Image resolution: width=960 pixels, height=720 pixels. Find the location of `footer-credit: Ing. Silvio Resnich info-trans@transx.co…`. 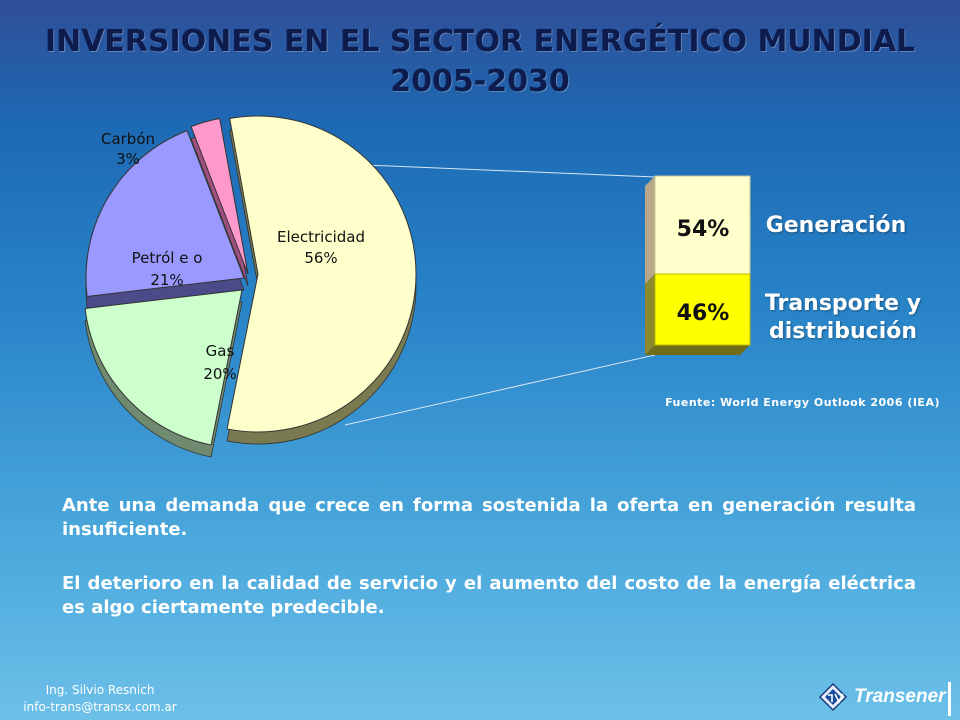

footer-credit: Ing. Silvio Resnich info-trans@transx.co… is located at coordinates (100, 699).